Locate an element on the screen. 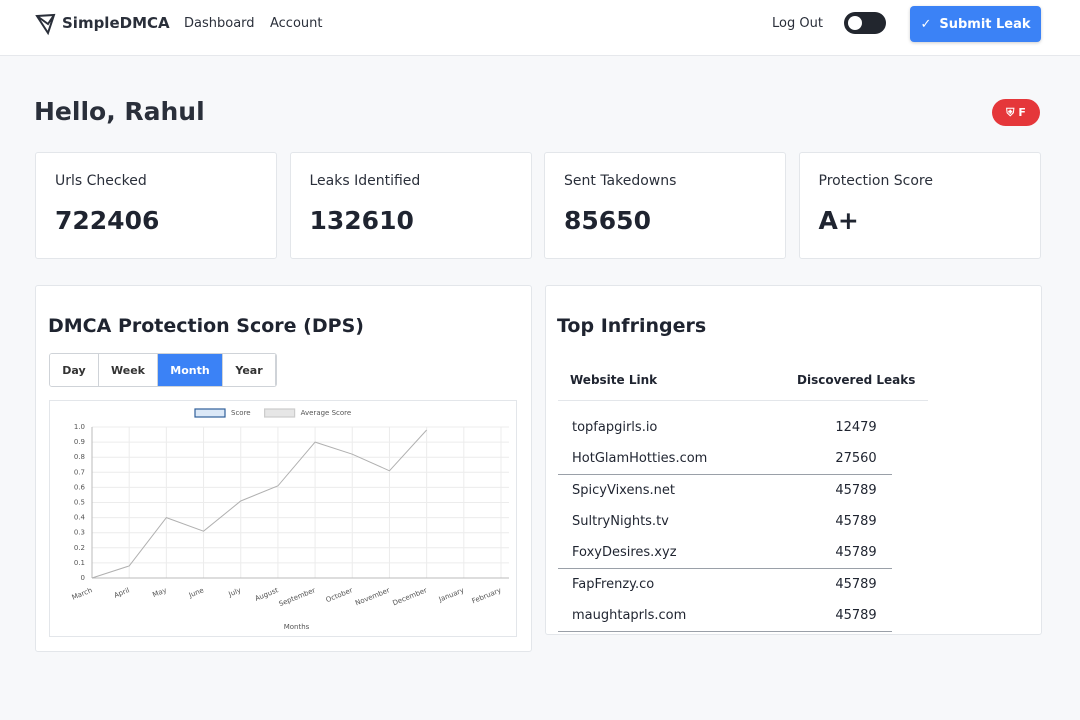 The image size is (1080, 720). nav-link: Account is located at coordinates (296, 23).